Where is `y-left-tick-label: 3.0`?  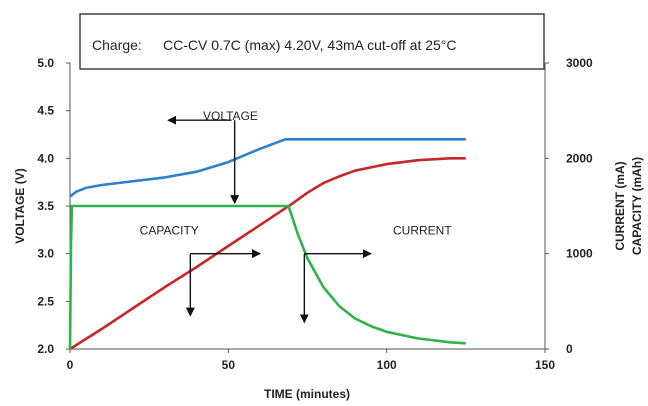 y-left-tick-label: 3.0 is located at coordinates (45, 254).